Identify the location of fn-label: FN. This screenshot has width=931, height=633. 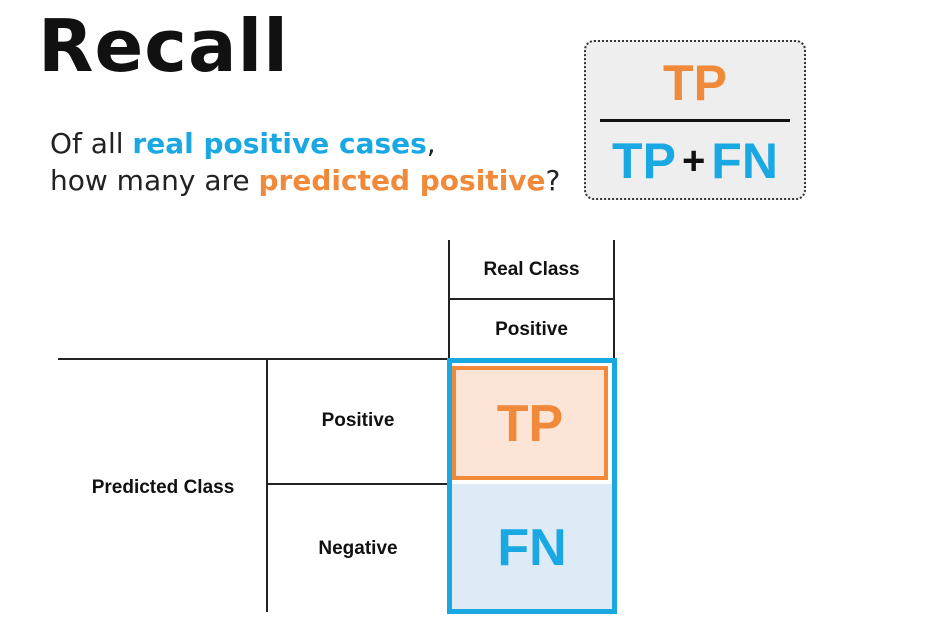
(532, 548).